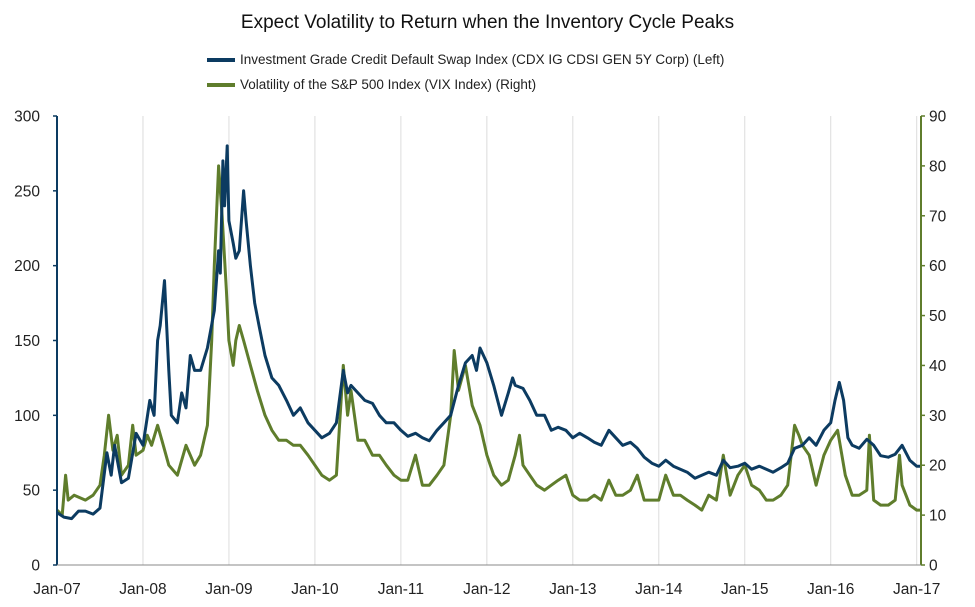  What do you see at coordinates (938, 416) in the screenshot?
I see `right-tick-label-30: 30` at bounding box center [938, 416].